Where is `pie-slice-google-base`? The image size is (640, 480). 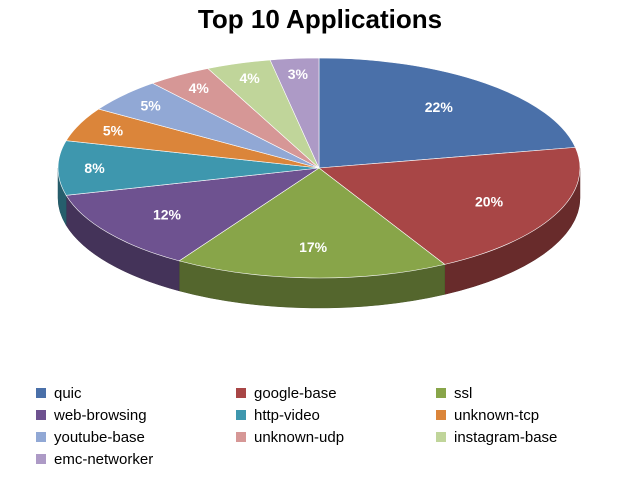 pie-slice-google-base is located at coordinates (449, 206).